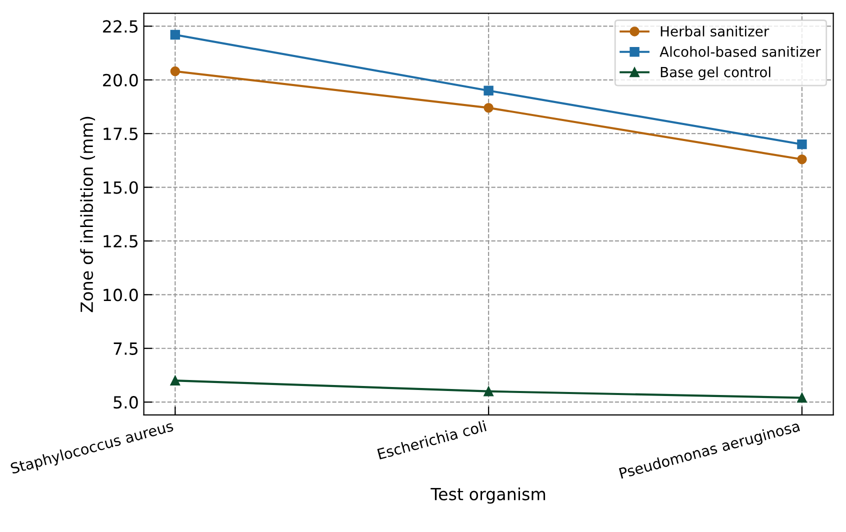 The width and height of the screenshot is (846, 532). I want to click on legend-label: Herbal sanitizer, so click(715, 31).